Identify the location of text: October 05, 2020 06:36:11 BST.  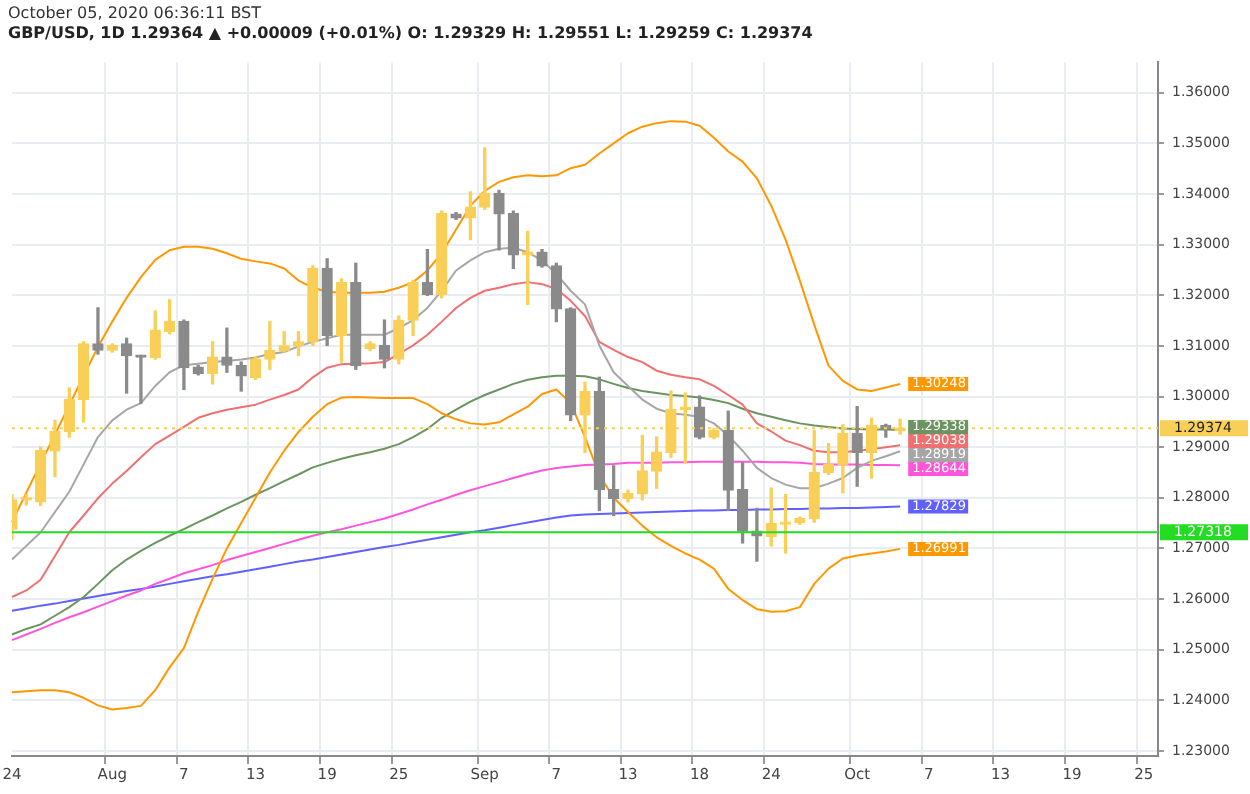
(136, 14).